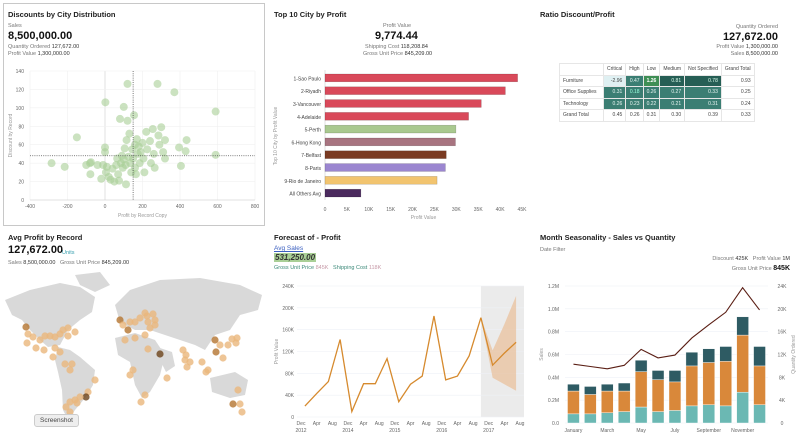 The image size is (800, 437). I want to click on profit-value: 1,300,000.00, so click(53, 54).